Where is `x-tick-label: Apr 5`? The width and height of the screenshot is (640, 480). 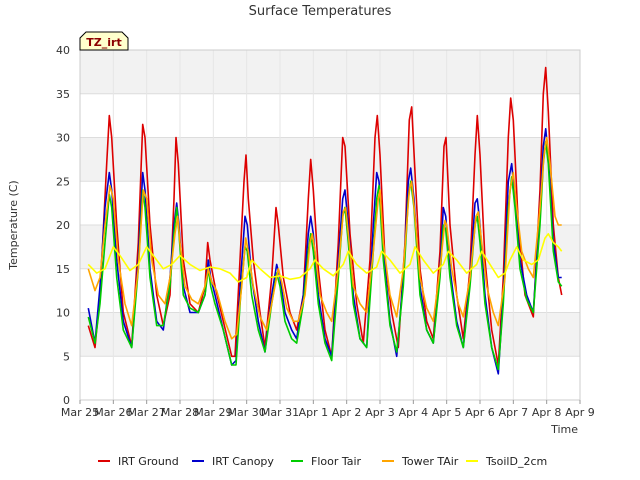
x-tick-label: Apr 5 is located at coordinates (447, 412).